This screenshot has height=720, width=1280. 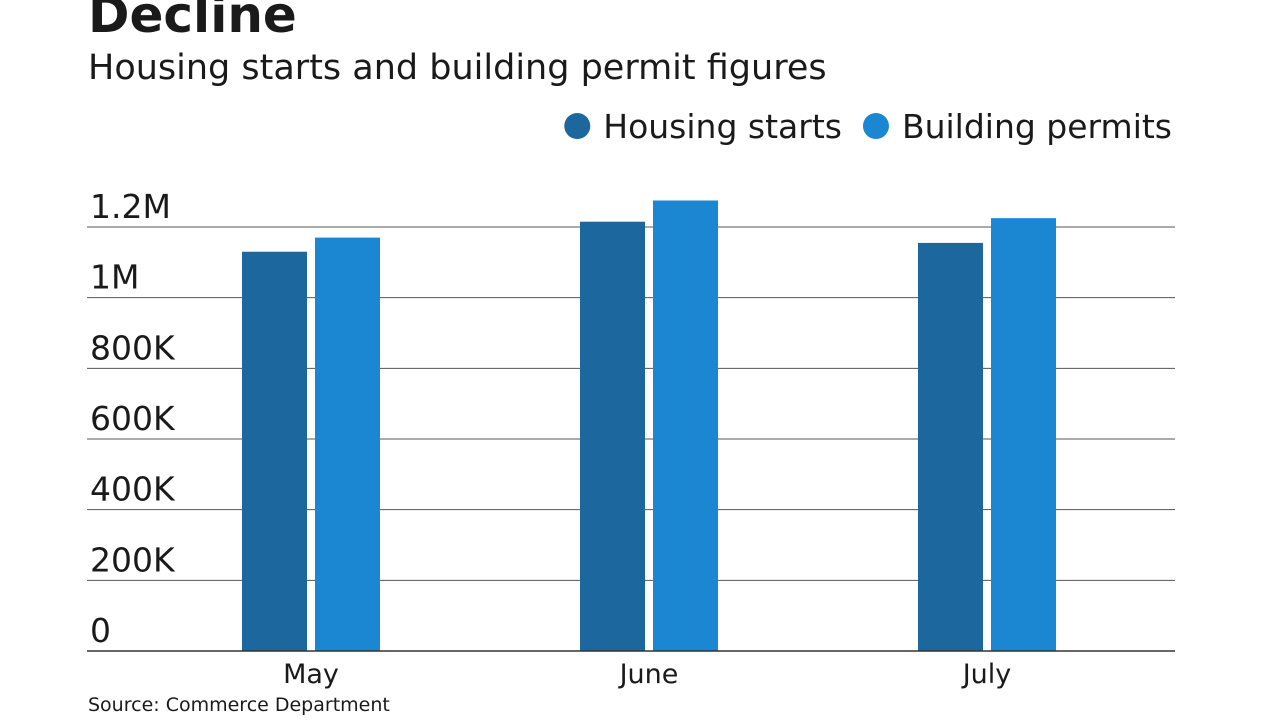 I want to click on legend-label: Building permits, so click(x=1037, y=126).